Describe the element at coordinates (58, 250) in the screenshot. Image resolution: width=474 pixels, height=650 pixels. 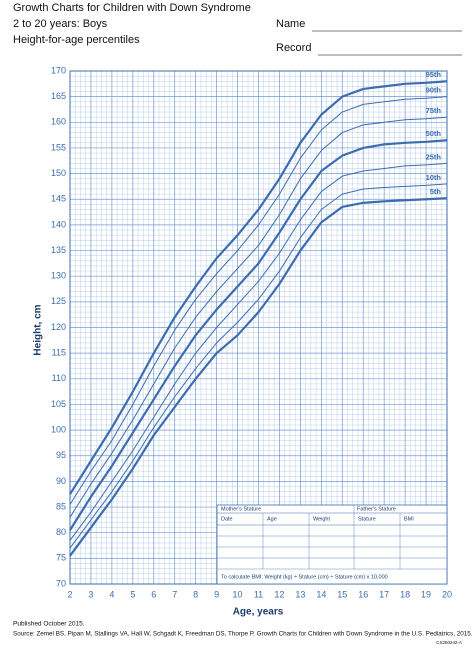
I see `y-tick-label: 135` at that location.